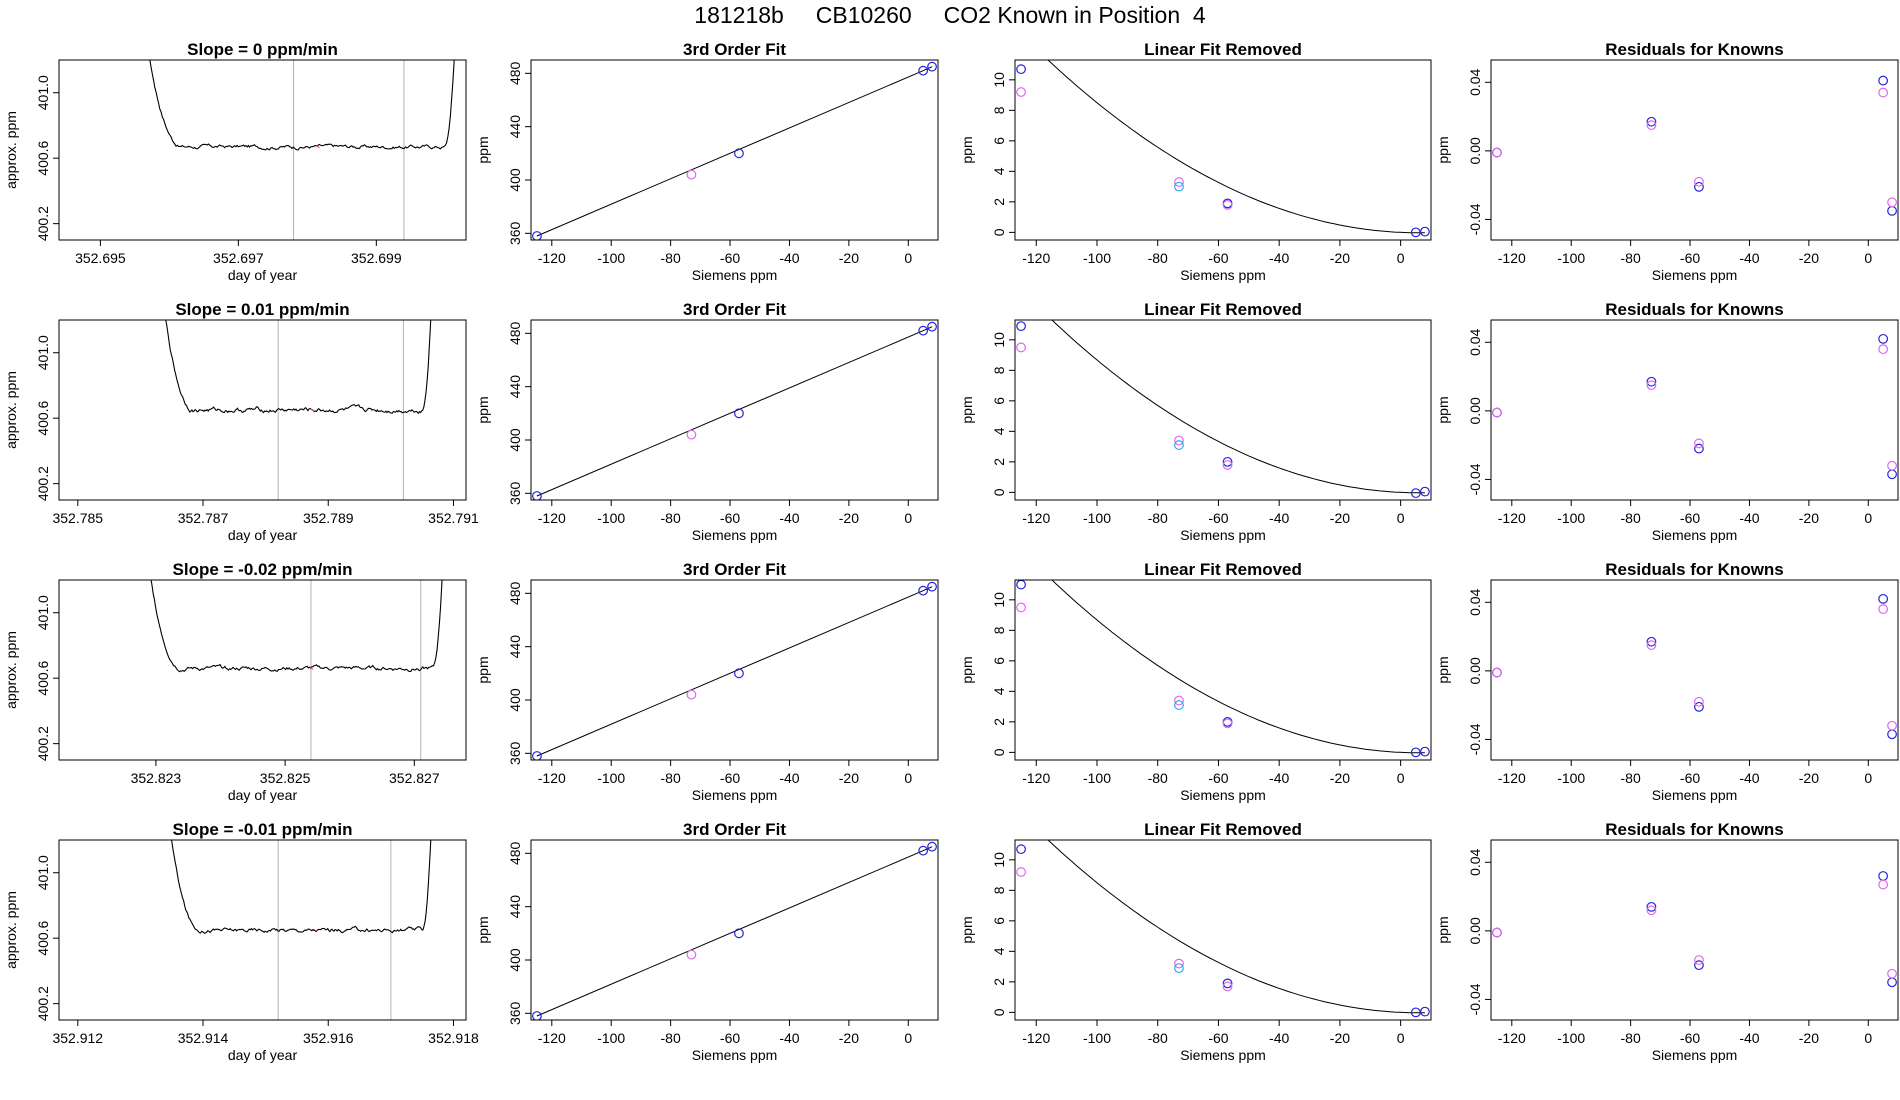  I want to click on y-tick-label: 0.04, so click(1475, 341).